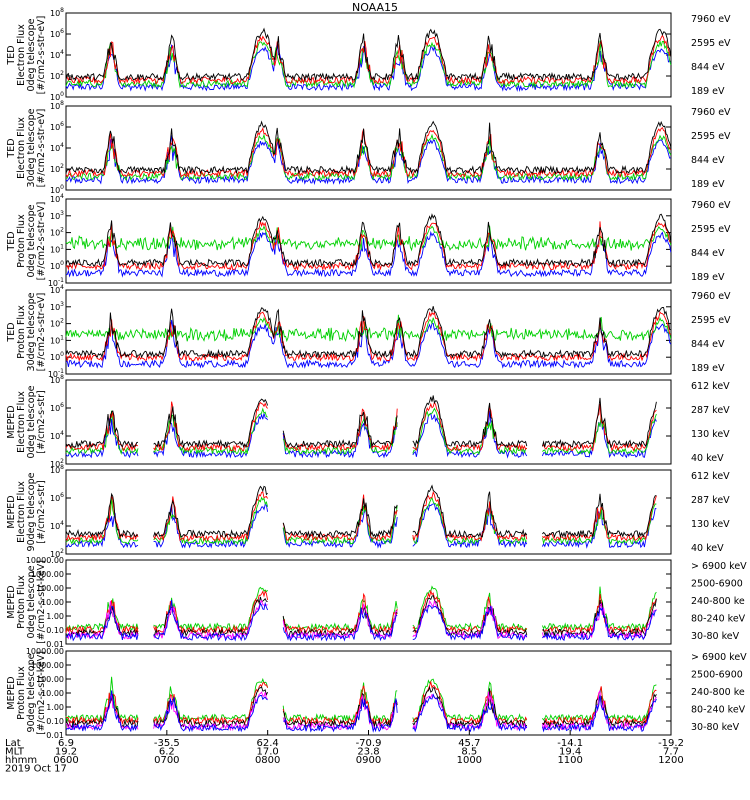  Describe the element at coordinates (66, 743) in the screenshot. I see `time-tick-label: 6.9` at that location.